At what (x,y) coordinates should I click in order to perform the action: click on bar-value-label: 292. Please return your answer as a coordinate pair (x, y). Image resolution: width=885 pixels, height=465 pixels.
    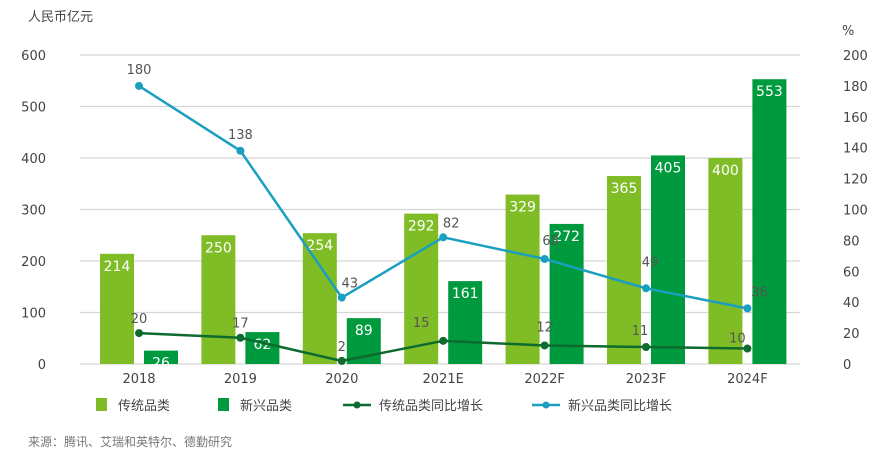
    Looking at the image, I should click on (421, 227).